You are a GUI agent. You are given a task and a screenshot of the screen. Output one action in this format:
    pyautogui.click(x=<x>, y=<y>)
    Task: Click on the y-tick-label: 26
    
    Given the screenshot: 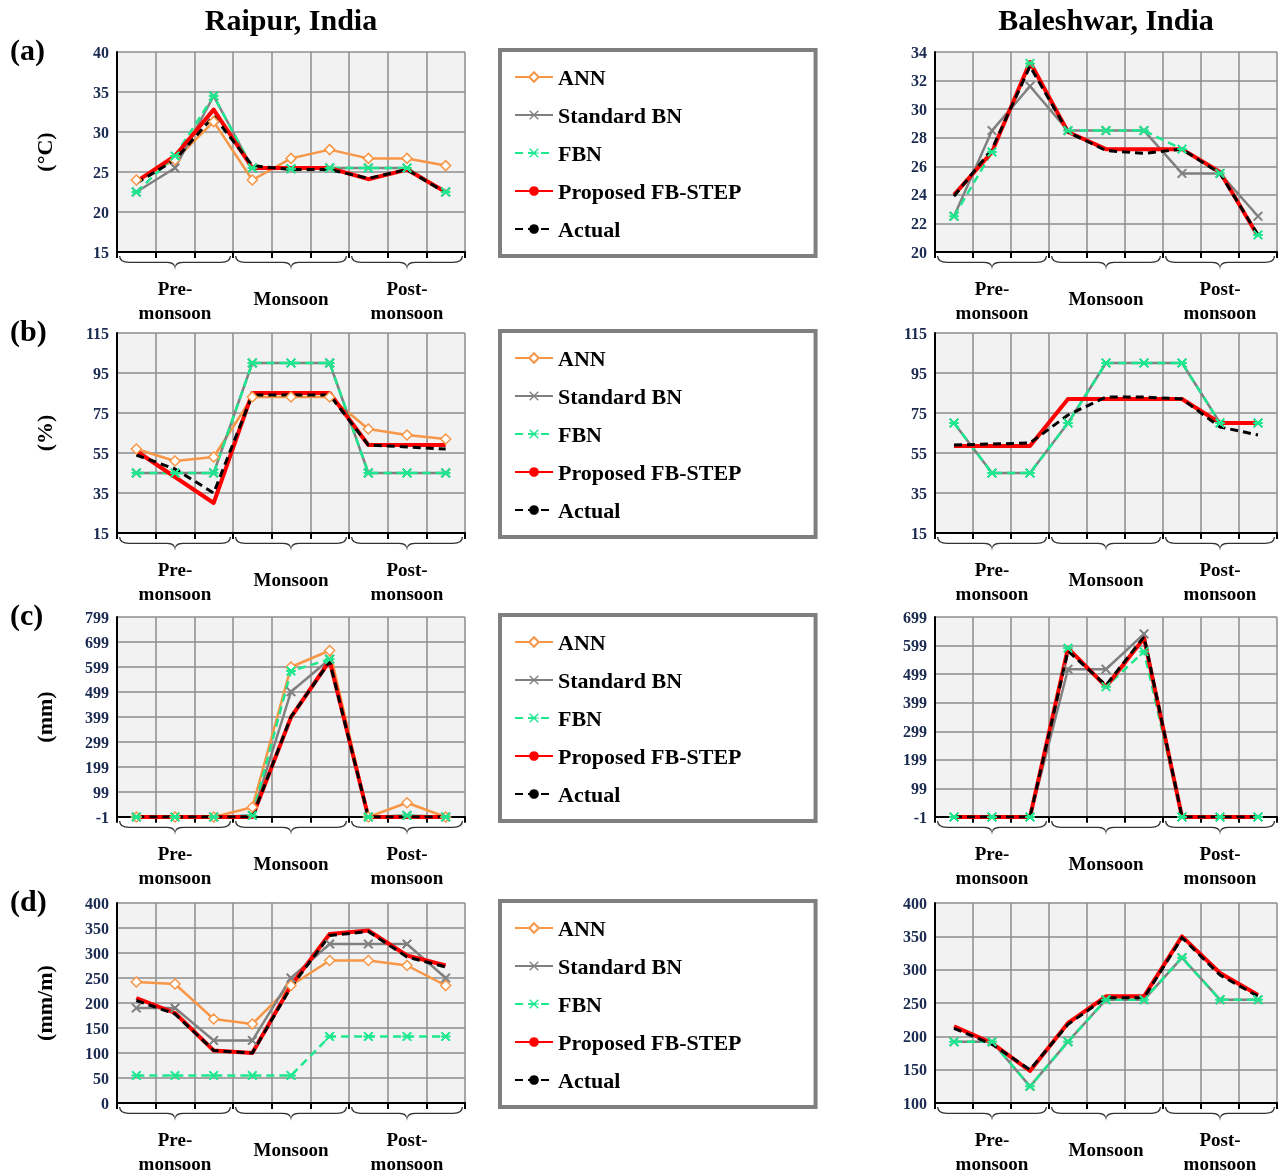 What is the action you would take?
    pyautogui.click(x=919, y=166)
    